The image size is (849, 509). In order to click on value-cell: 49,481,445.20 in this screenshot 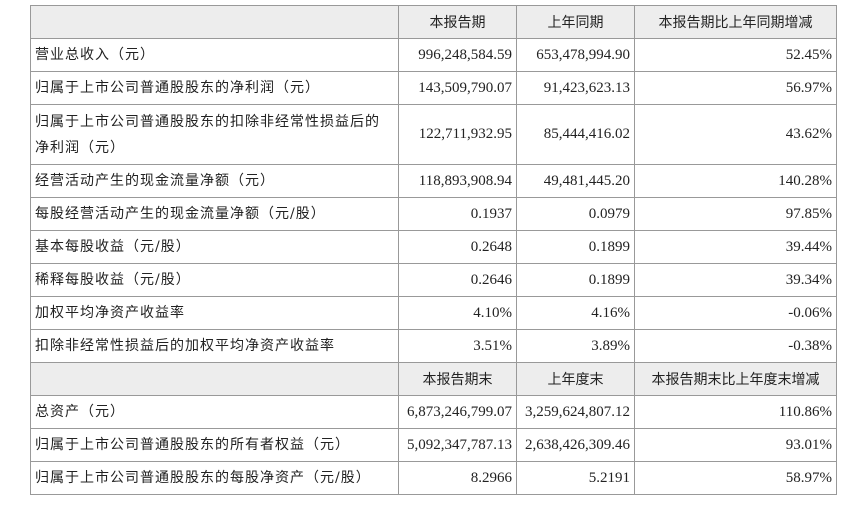, I will do `click(575, 181)`.